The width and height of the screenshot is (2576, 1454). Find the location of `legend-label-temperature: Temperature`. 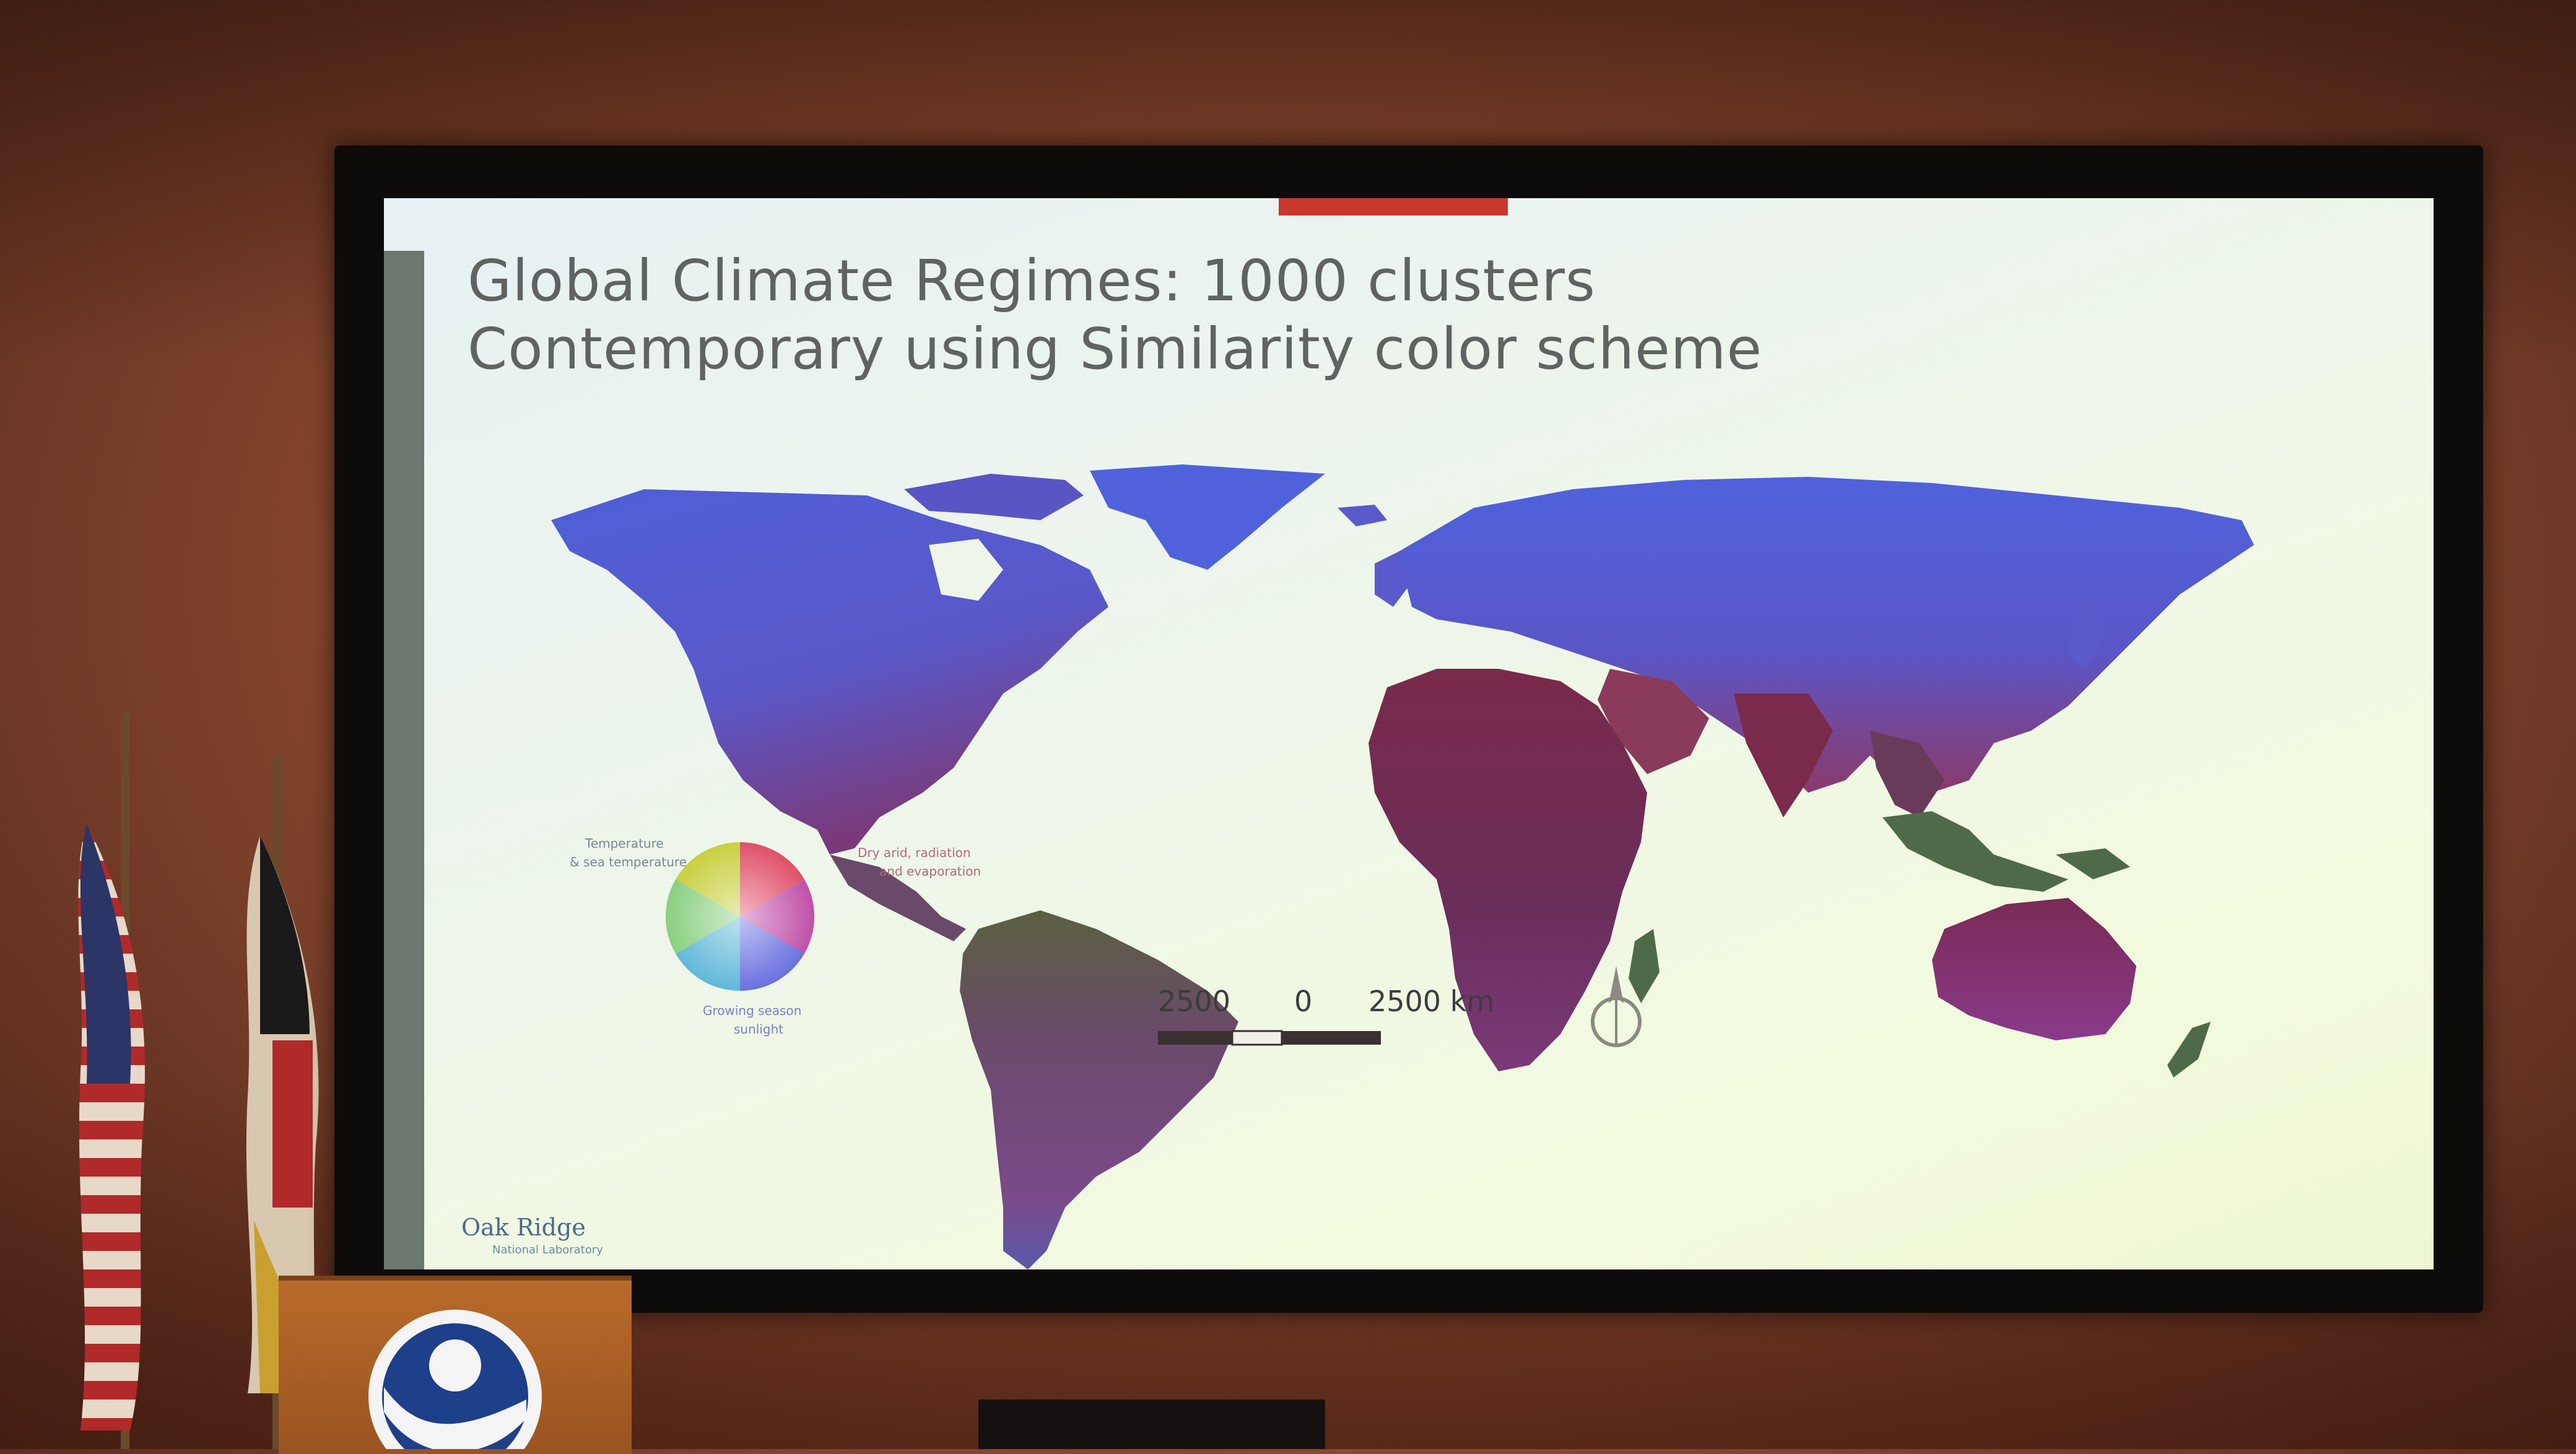

legend-label-temperature: Temperature is located at coordinates (624, 843).